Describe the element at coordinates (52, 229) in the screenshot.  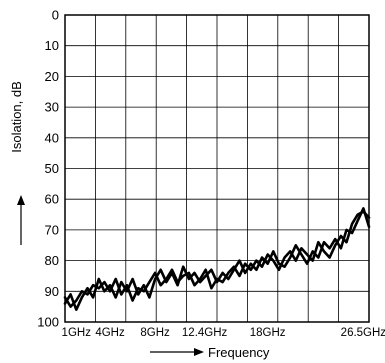
I see `y-tick-label-7: 70` at that location.